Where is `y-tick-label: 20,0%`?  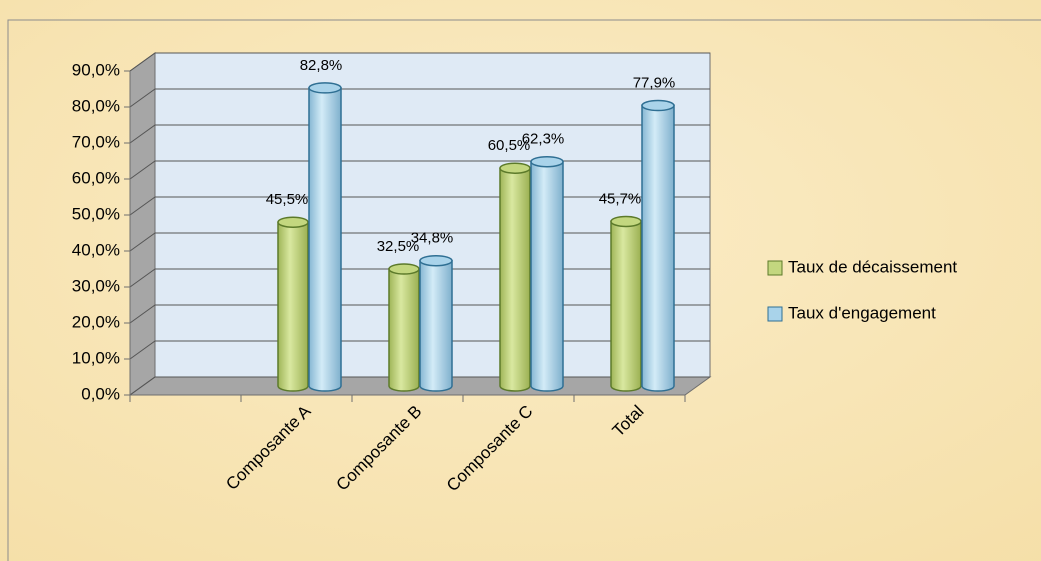 y-tick-label: 20,0% is located at coordinates (96, 321).